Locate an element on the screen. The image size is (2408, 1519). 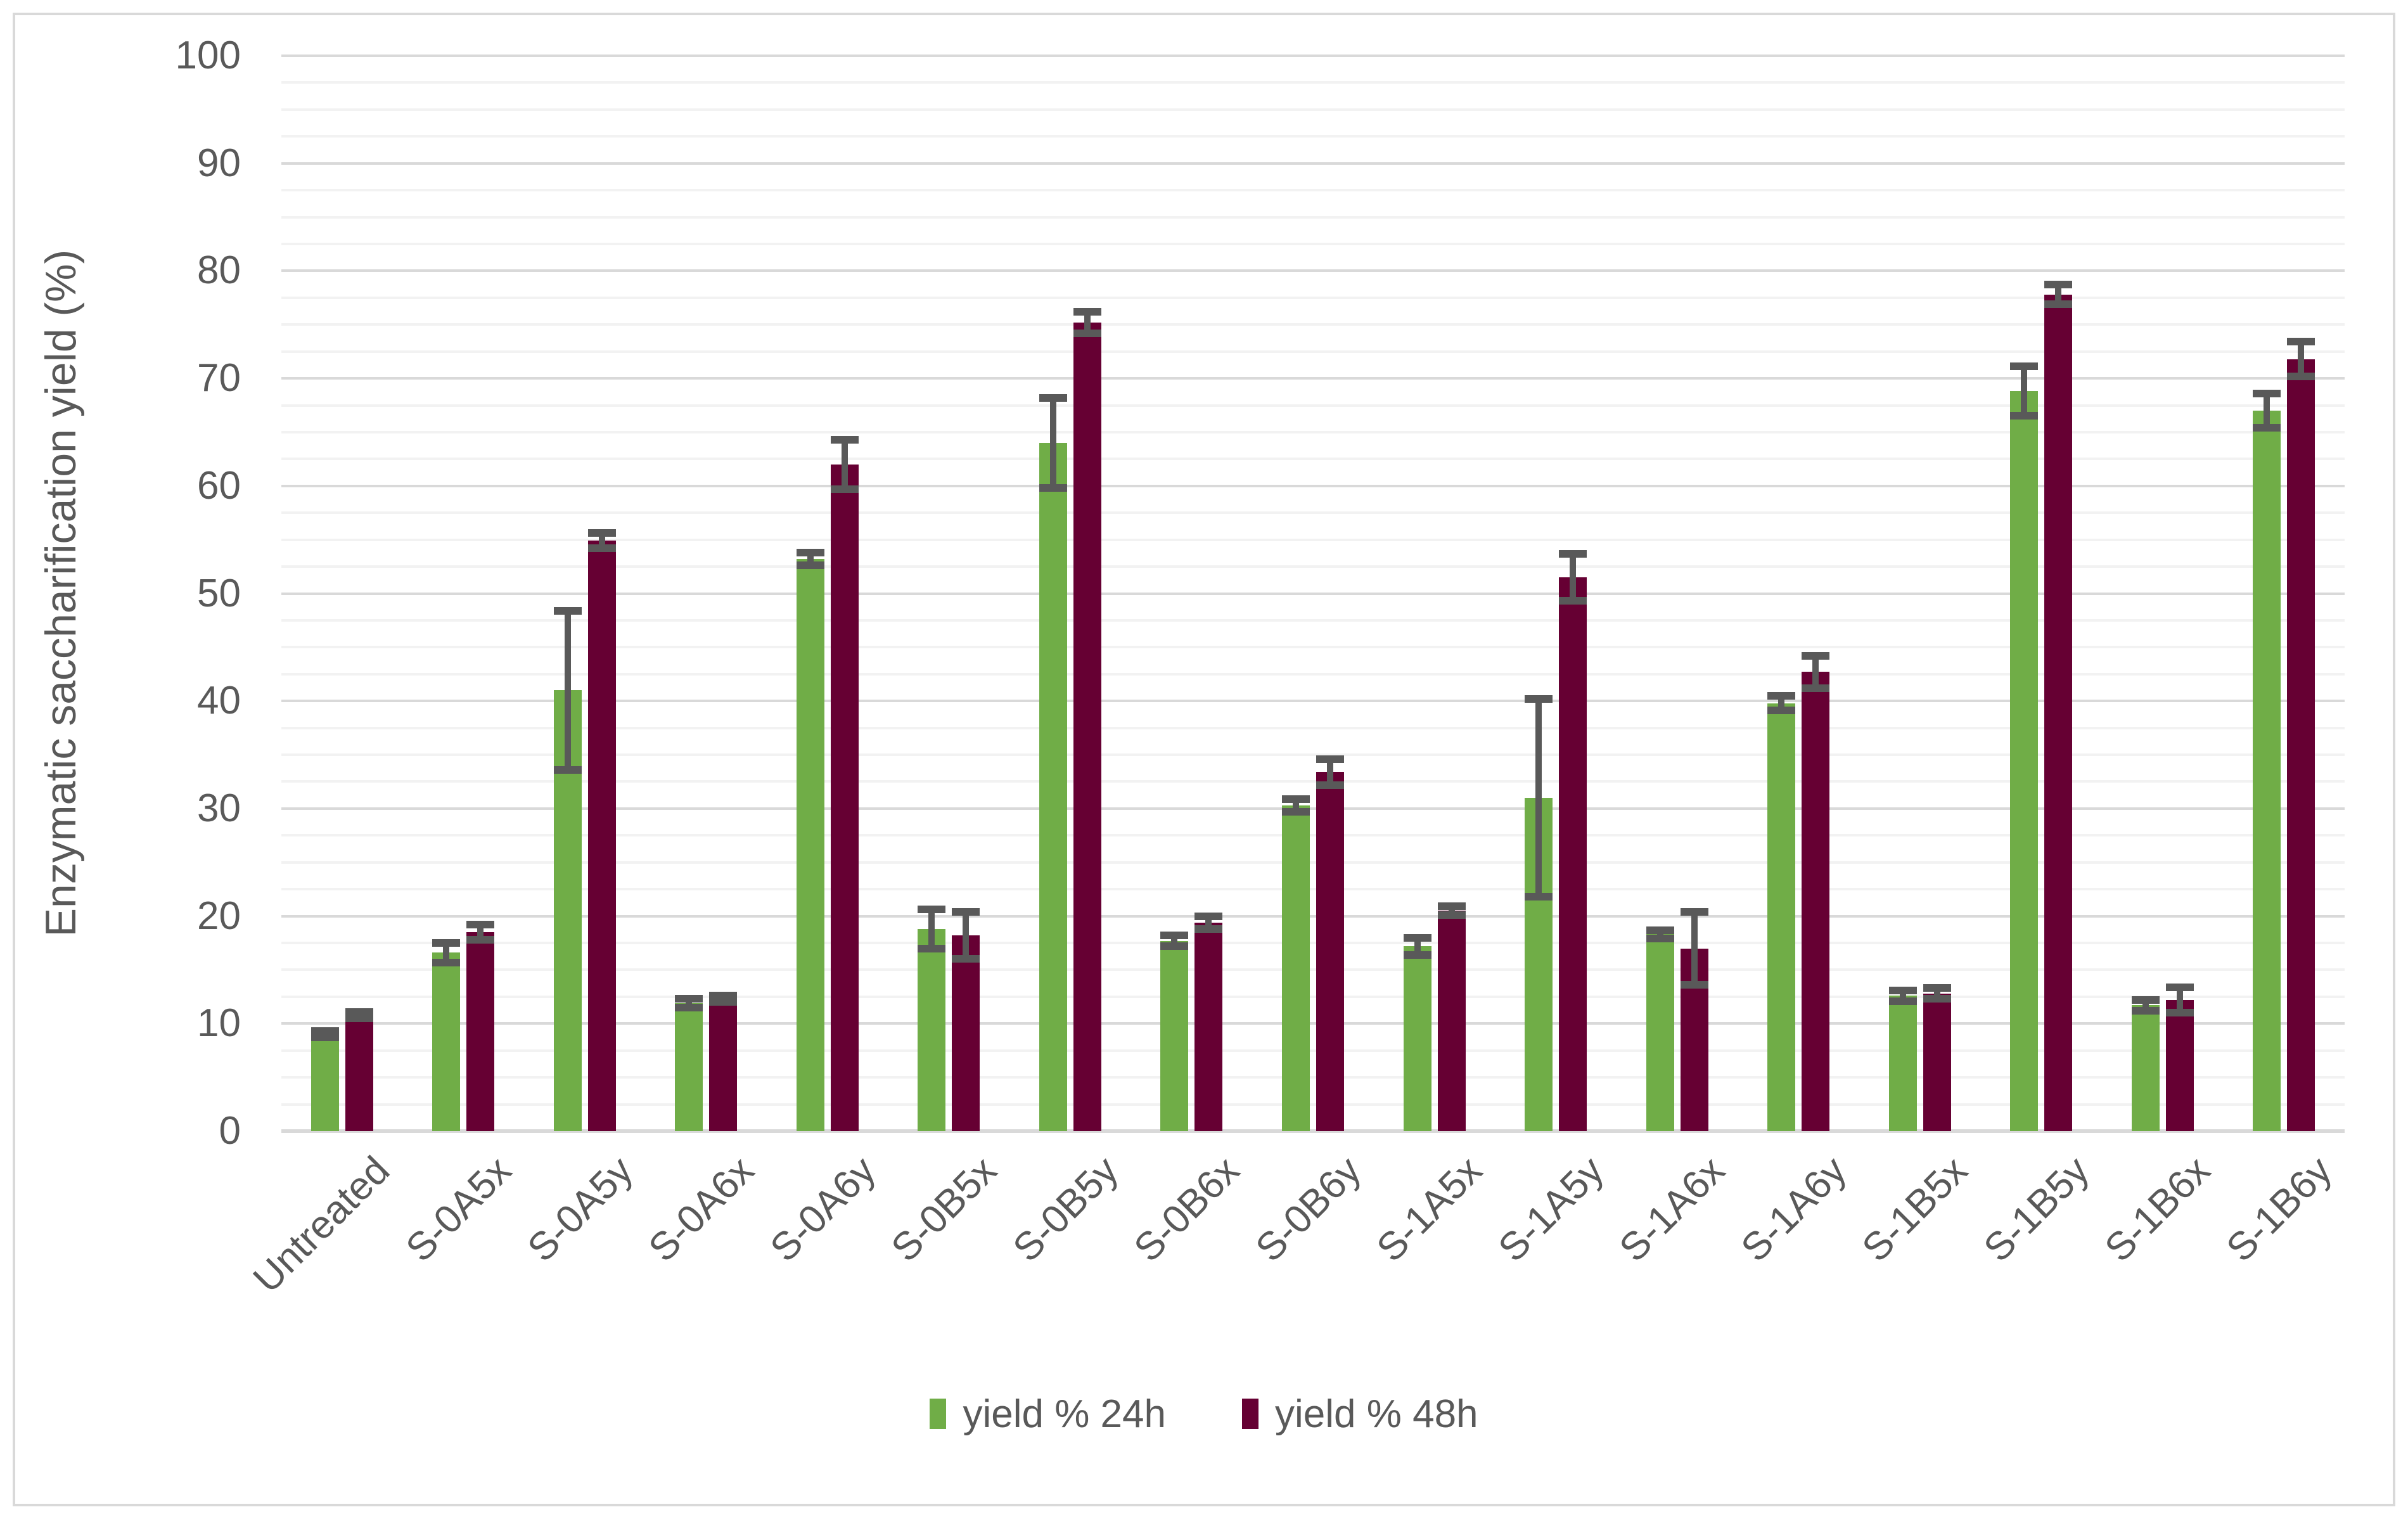
bar-yield-48h-Untreated is located at coordinates (359, 1073).